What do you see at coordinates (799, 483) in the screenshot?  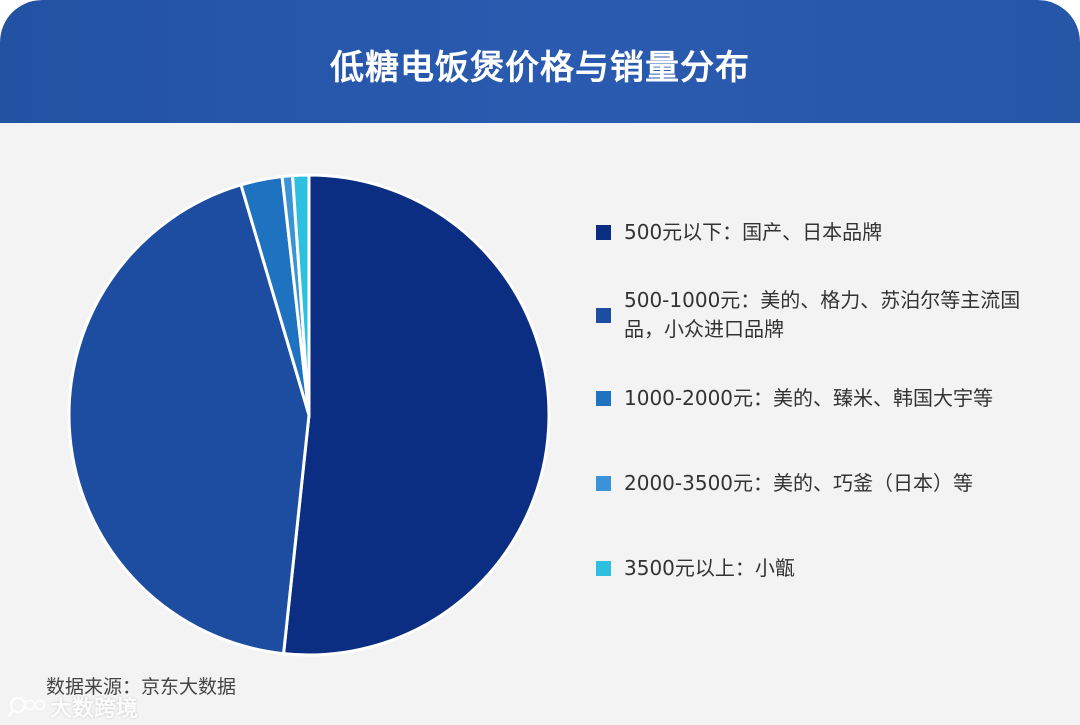 I see `legend-label-4: 2000-3500元：美的、巧釜（日本）等` at bounding box center [799, 483].